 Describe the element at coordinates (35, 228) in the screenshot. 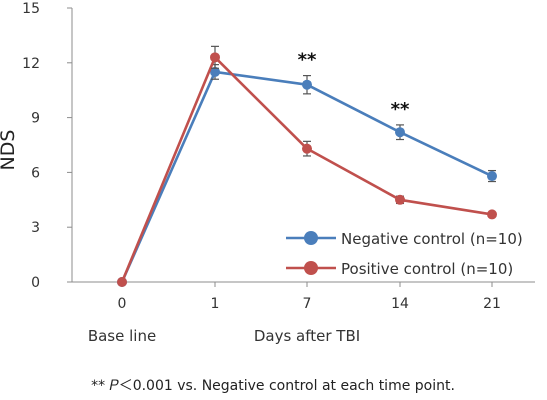

I see `y-tick-label: 3` at that location.